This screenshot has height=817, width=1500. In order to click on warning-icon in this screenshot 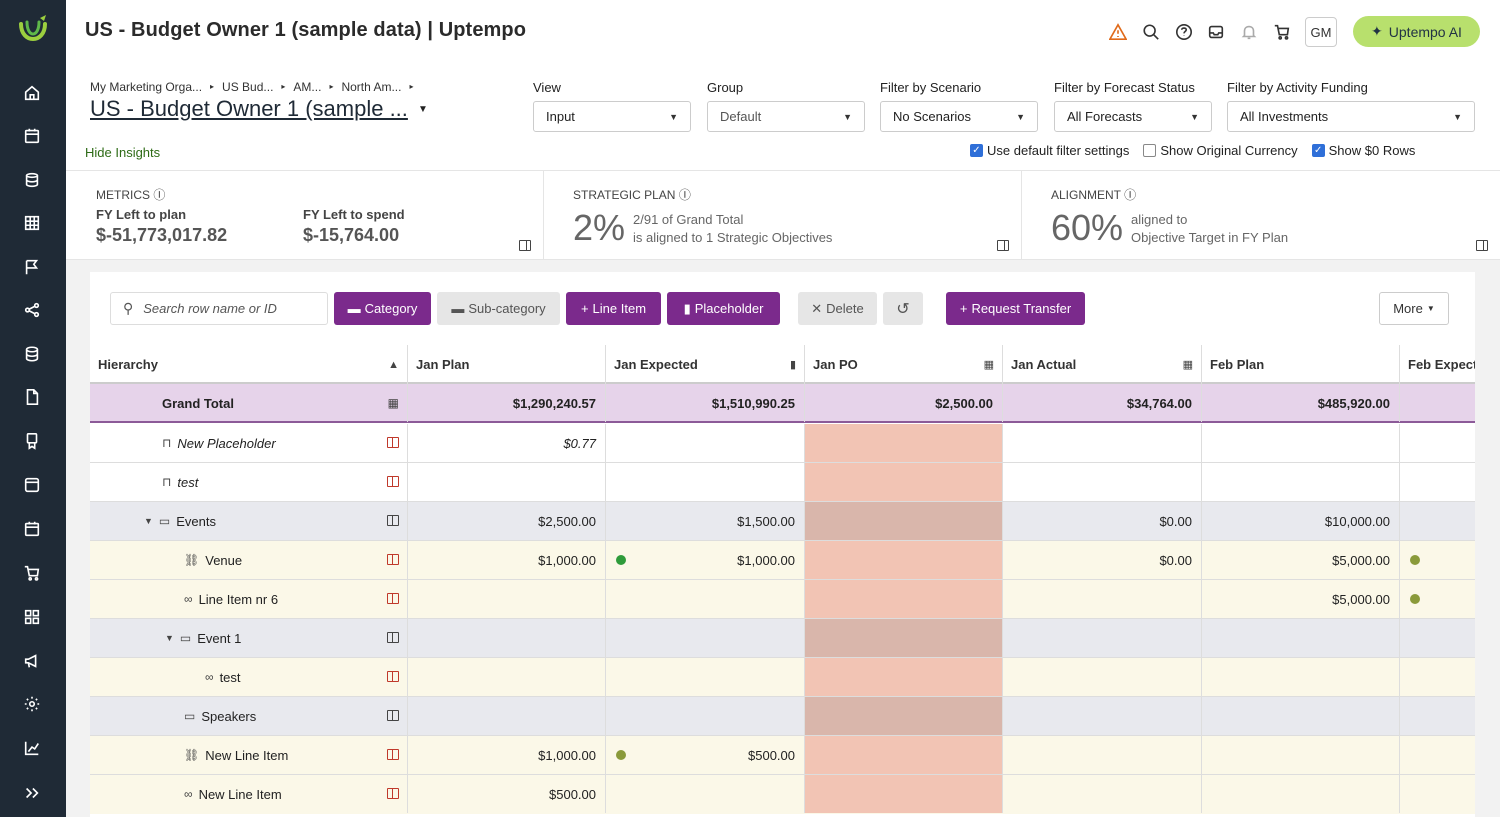, I will do `click(1118, 32)`.